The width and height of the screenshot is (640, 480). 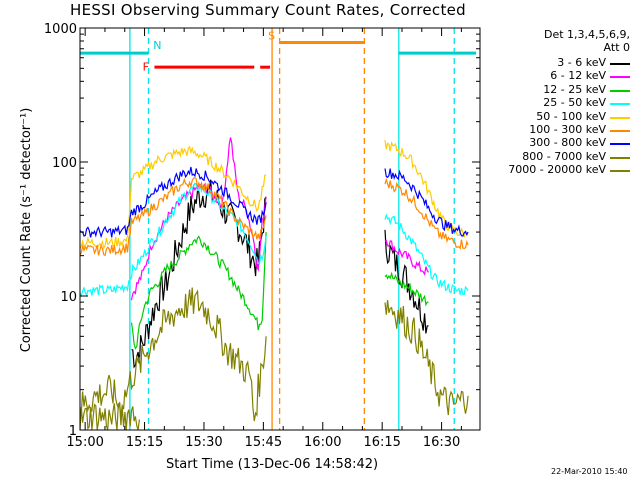 I want to click on legend-label: 3 - 6 keV, so click(x=581, y=62).